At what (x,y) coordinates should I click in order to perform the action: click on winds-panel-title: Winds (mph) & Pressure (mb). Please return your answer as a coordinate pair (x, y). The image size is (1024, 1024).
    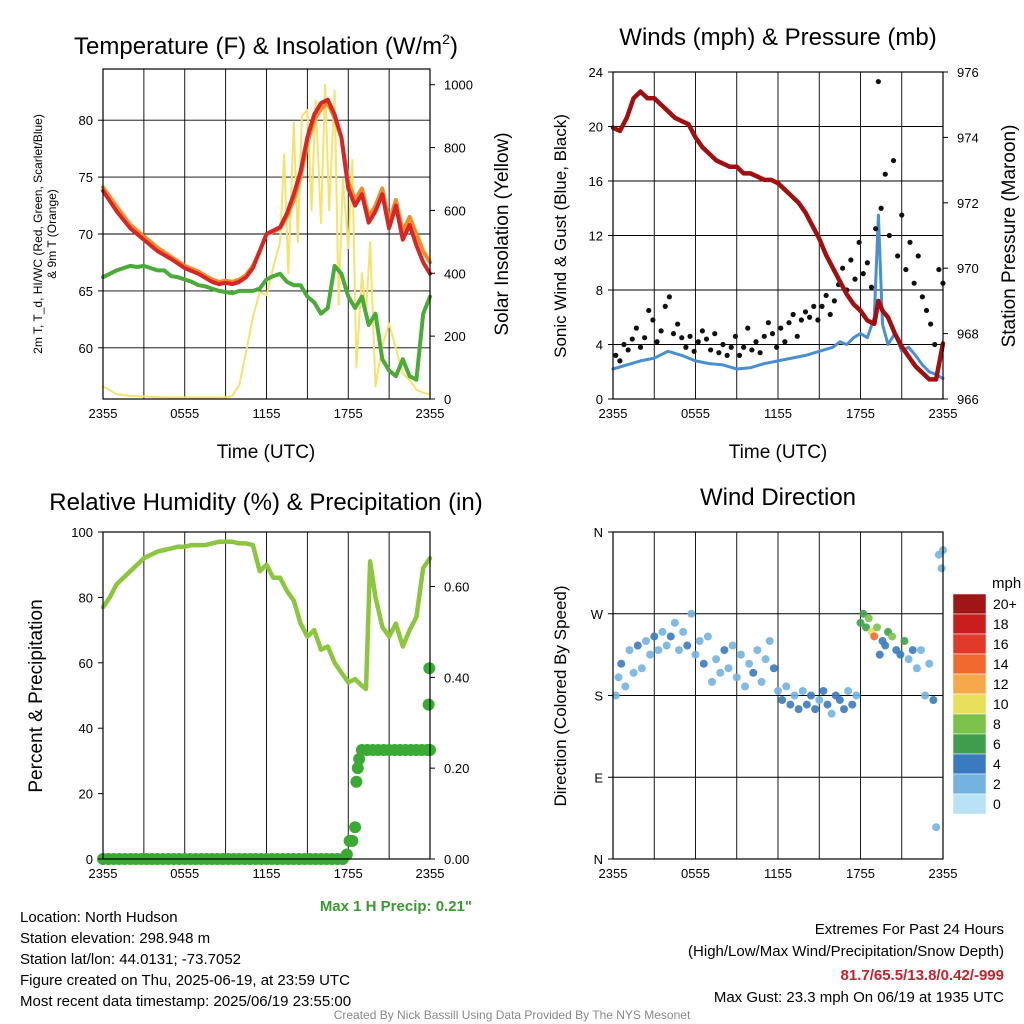
    Looking at the image, I should click on (777, 37).